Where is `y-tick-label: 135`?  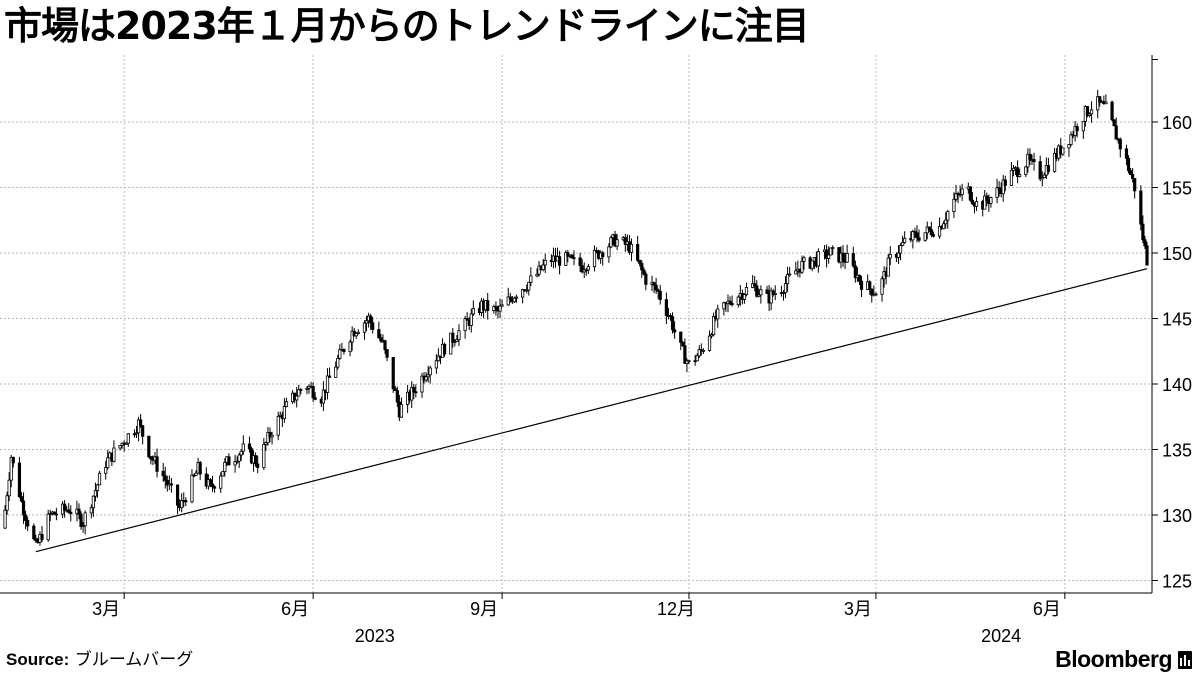
y-tick-label: 135 is located at coordinates (1177, 451).